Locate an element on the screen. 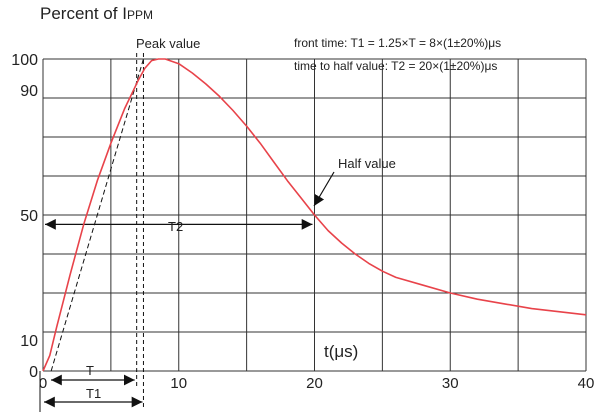  y-tick-label: 100 is located at coordinates (24, 60).